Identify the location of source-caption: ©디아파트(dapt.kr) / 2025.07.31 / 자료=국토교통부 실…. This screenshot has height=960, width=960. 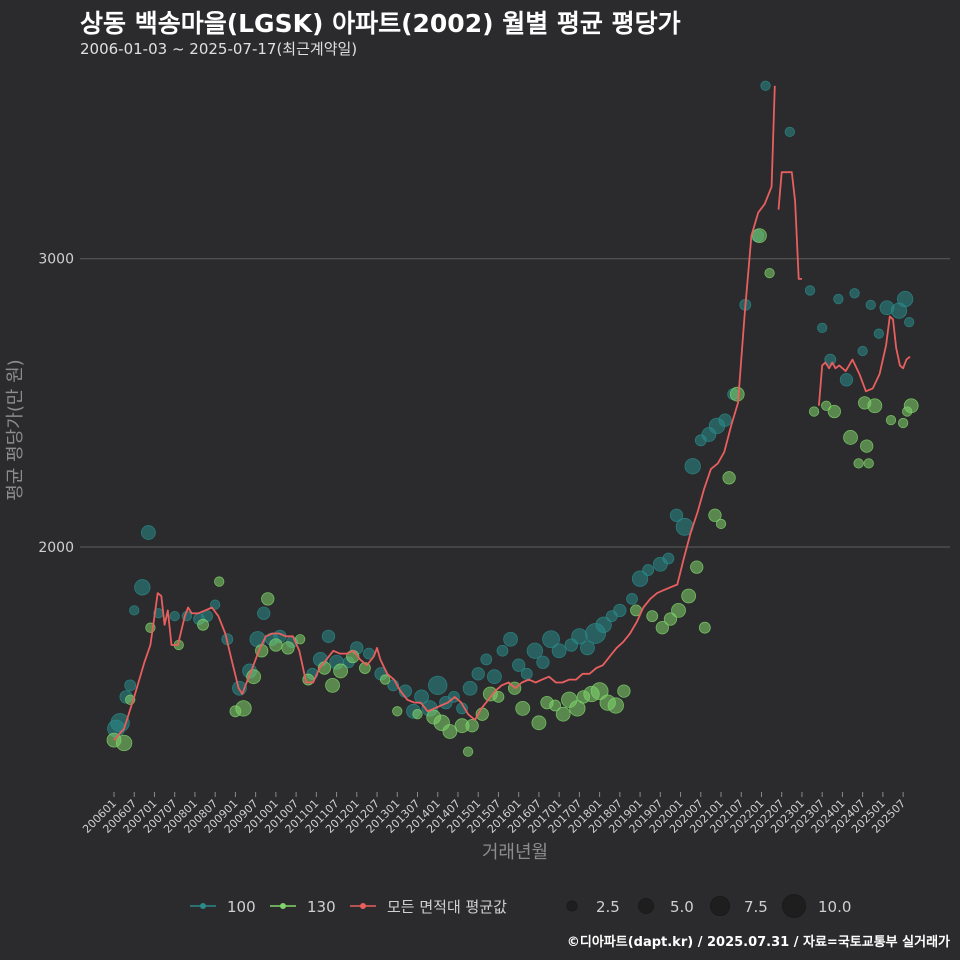
(758, 942).